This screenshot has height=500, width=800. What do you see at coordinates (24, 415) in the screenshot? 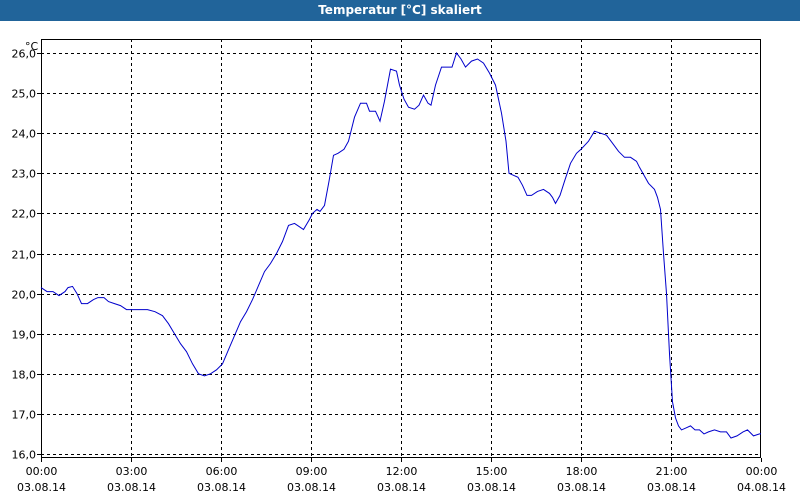
I see `y-tick-label: 17,0` at bounding box center [24, 415].